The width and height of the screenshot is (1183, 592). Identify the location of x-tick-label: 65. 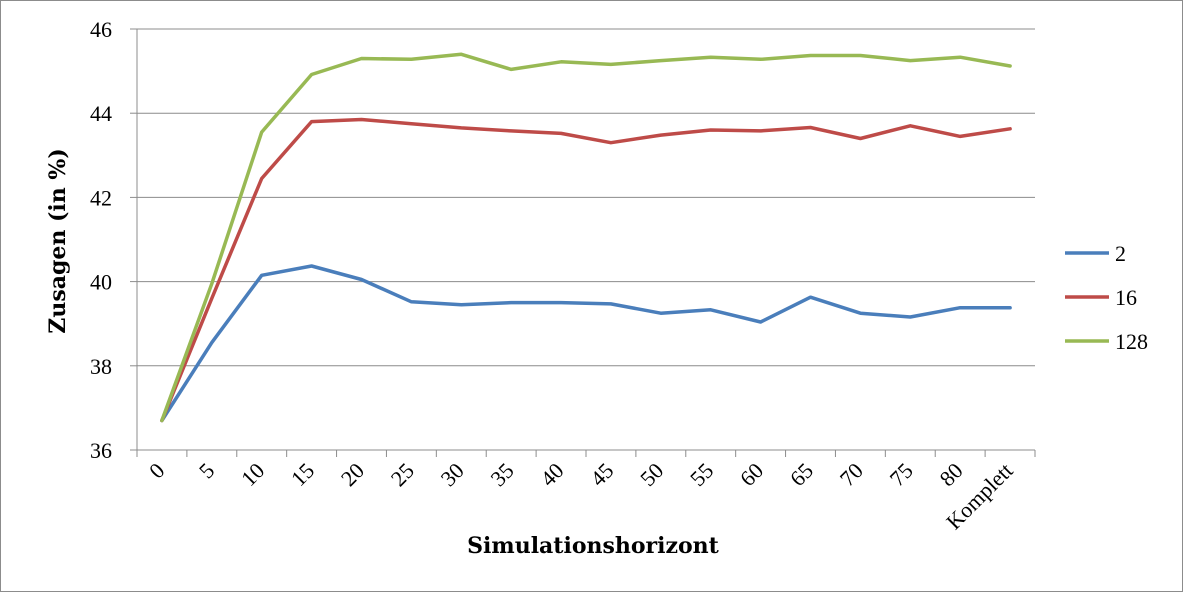
(801, 474).